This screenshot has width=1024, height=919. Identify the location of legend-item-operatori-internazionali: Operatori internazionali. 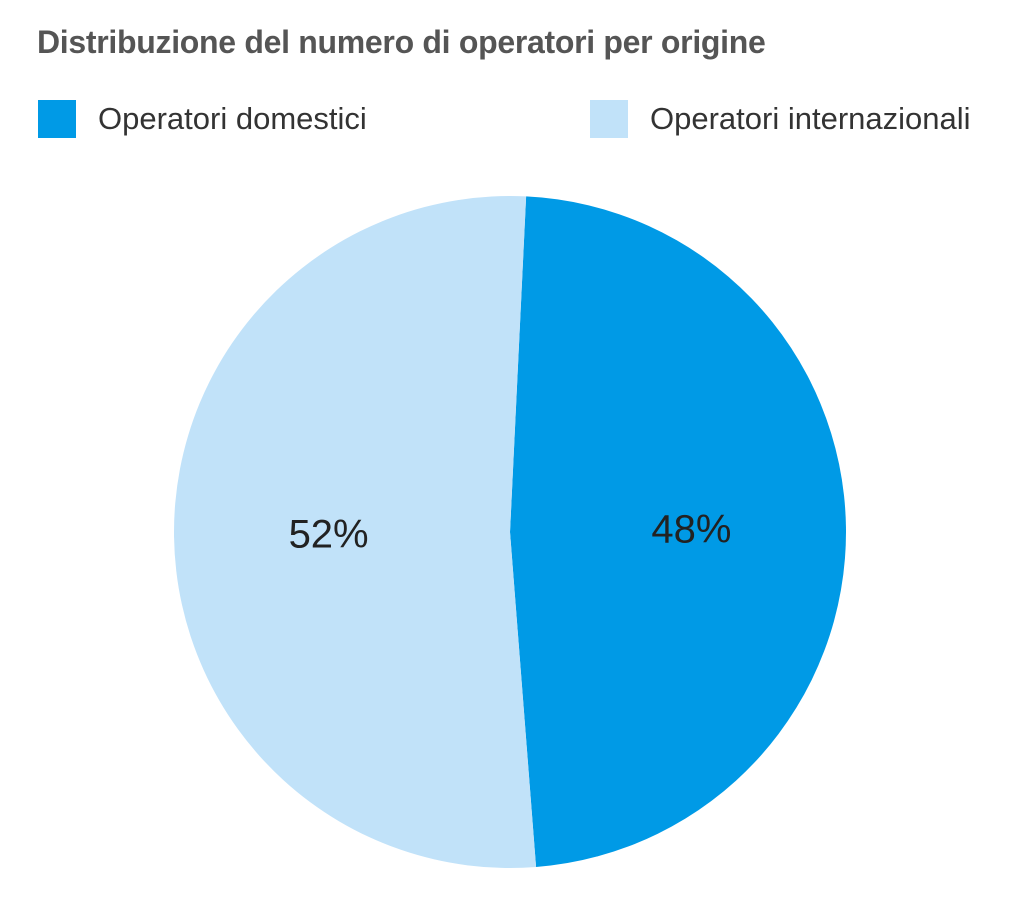
(780, 119).